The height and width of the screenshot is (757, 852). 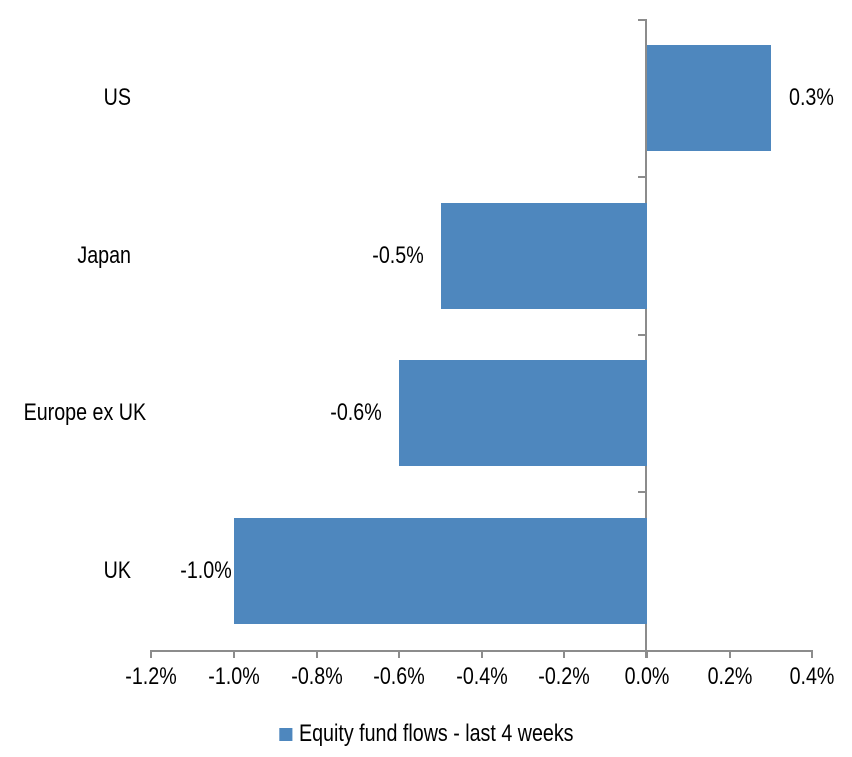 What do you see at coordinates (482, 676) in the screenshot?
I see `x-tick-label: -0.4%` at bounding box center [482, 676].